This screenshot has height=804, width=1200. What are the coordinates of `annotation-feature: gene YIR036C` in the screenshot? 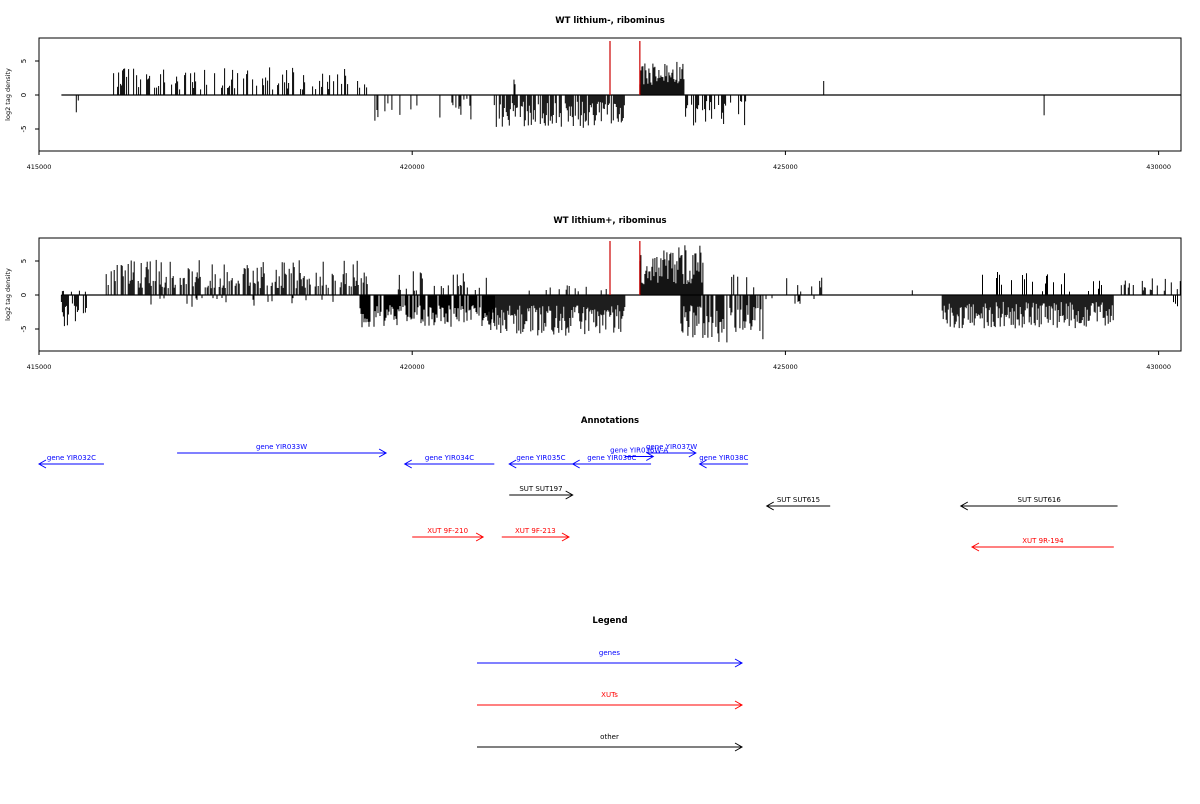 It's located at (611, 461).